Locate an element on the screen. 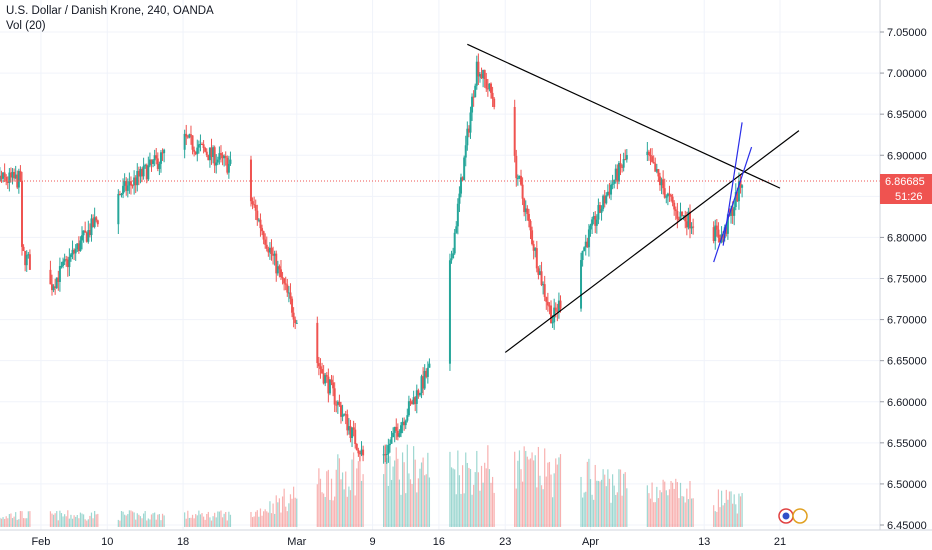 This screenshot has height=550, width=932. price-tick-label: 6.75000 is located at coordinates (907, 280).